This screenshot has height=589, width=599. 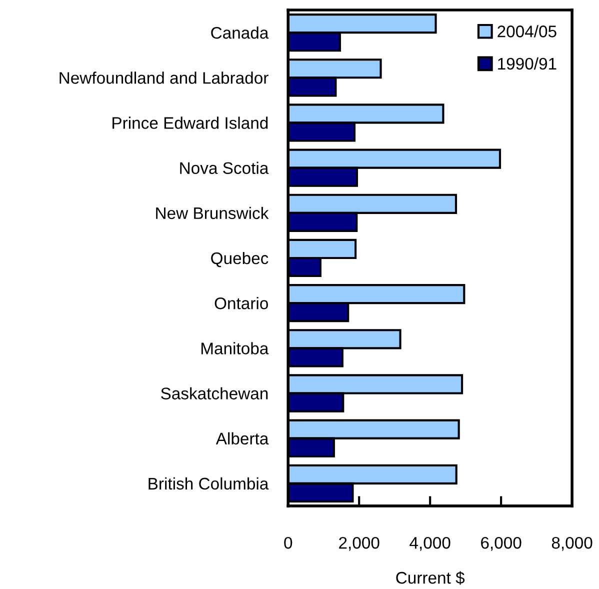 What do you see at coordinates (527, 63) in the screenshot?
I see `legend-label: 1990/91` at bounding box center [527, 63].